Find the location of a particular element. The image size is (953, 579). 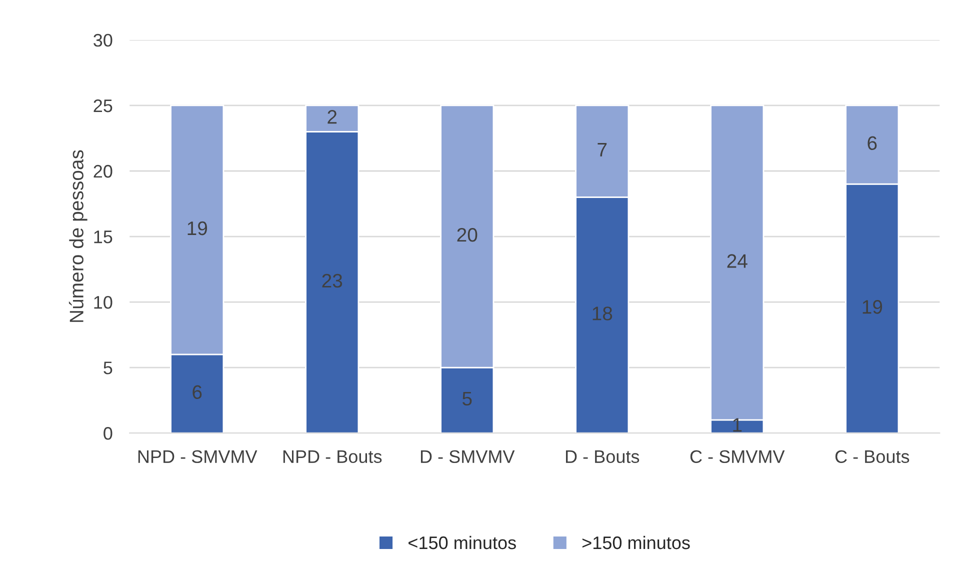

y-tick-label: 10 is located at coordinates (103, 302).